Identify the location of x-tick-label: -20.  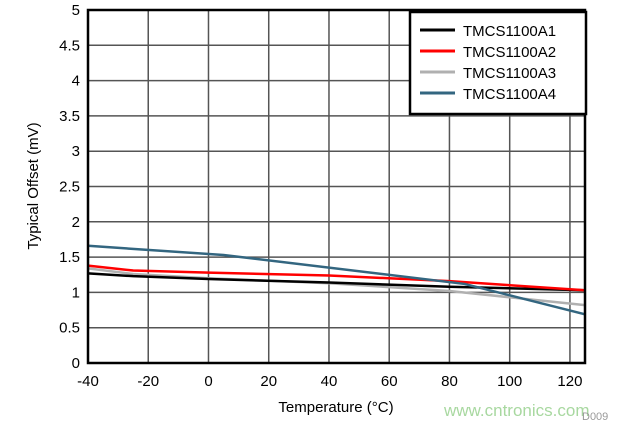
(148, 381).